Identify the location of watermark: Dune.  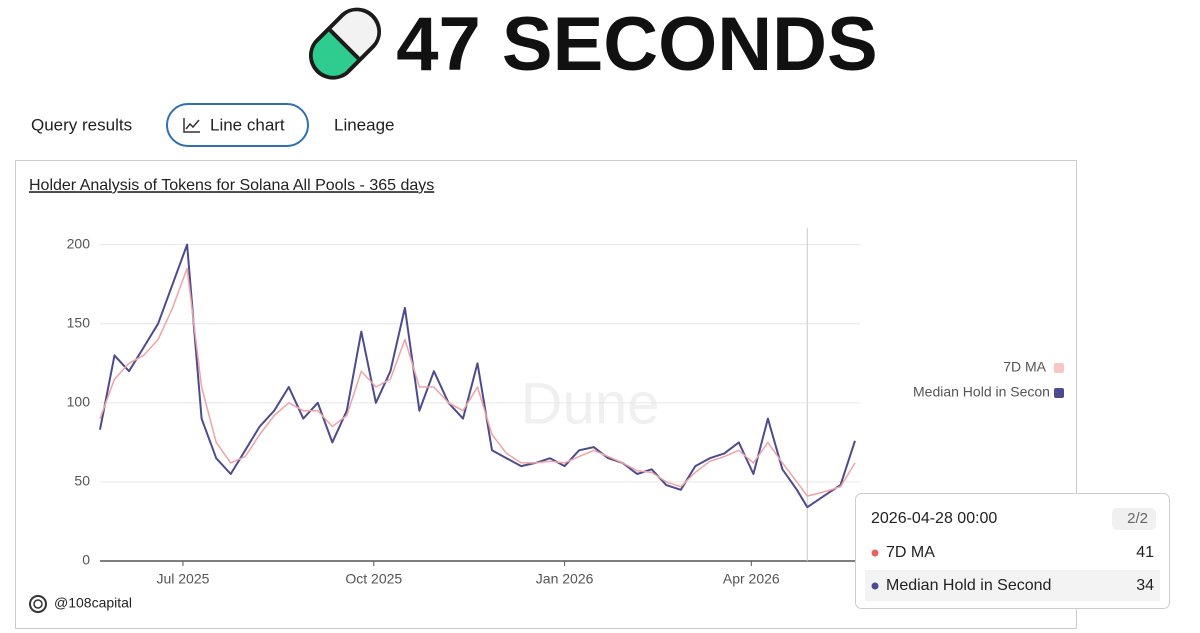
(590, 403).